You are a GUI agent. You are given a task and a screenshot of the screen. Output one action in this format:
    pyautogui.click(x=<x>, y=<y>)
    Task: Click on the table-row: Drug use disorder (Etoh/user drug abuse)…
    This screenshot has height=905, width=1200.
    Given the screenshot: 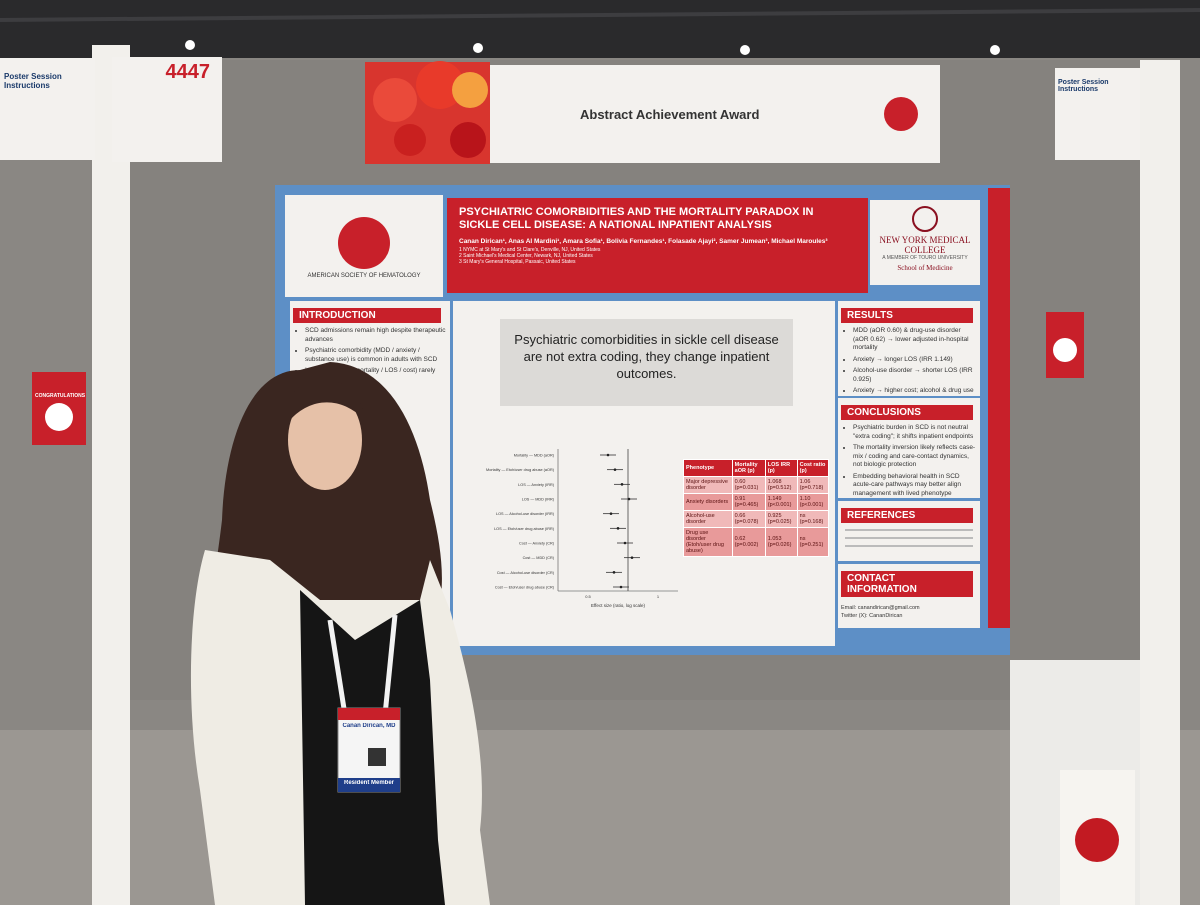 What is the action you would take?
    pyautogui.click(x=756, y=542)
    